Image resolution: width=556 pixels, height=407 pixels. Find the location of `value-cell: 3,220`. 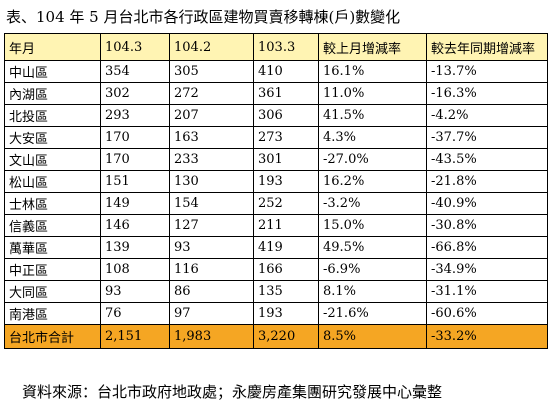

value-cell: 3,220 is located at coordinates (286, 336).